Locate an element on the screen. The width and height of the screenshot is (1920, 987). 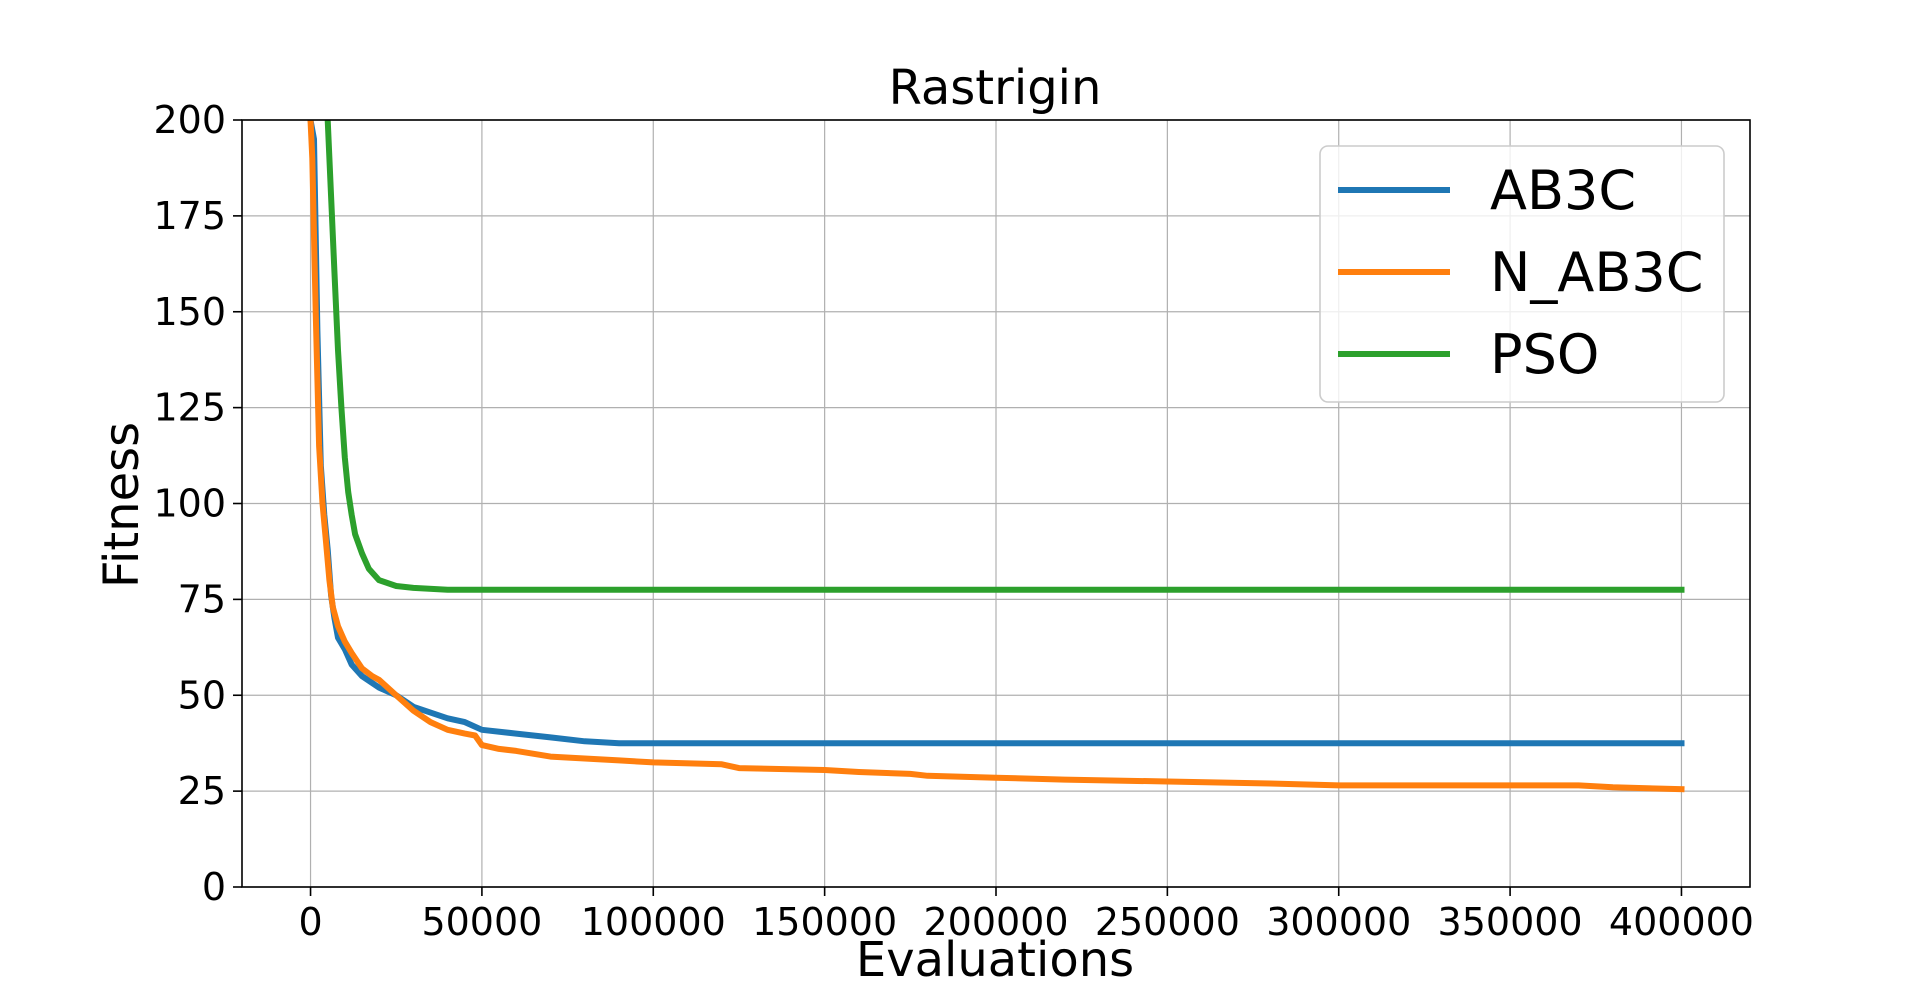
x-tick-label: 100000 is located at coordinates (653, 922).